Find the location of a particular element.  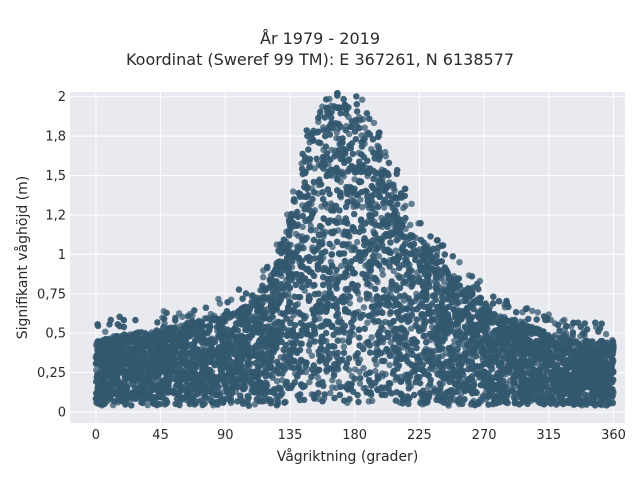

chart-title: År 1979 - 2019 is located at coordinates (320, 38).